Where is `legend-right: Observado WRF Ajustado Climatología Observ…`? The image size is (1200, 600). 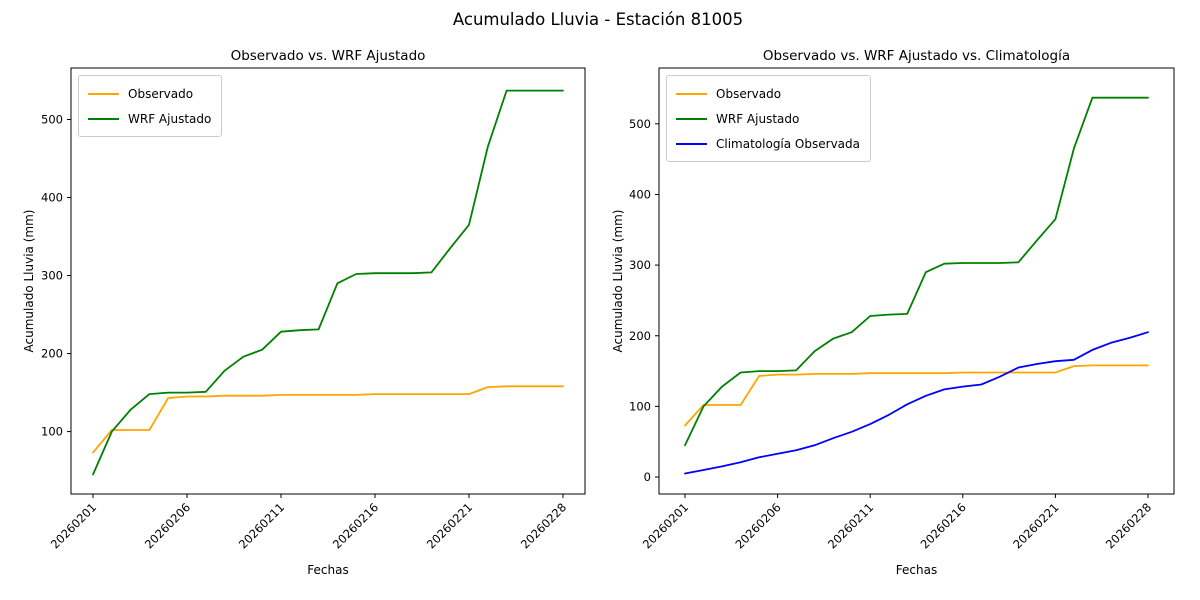
legend-right: Observado WRF Ajustado Climatología Observ… is located at coordinates (768, 118).